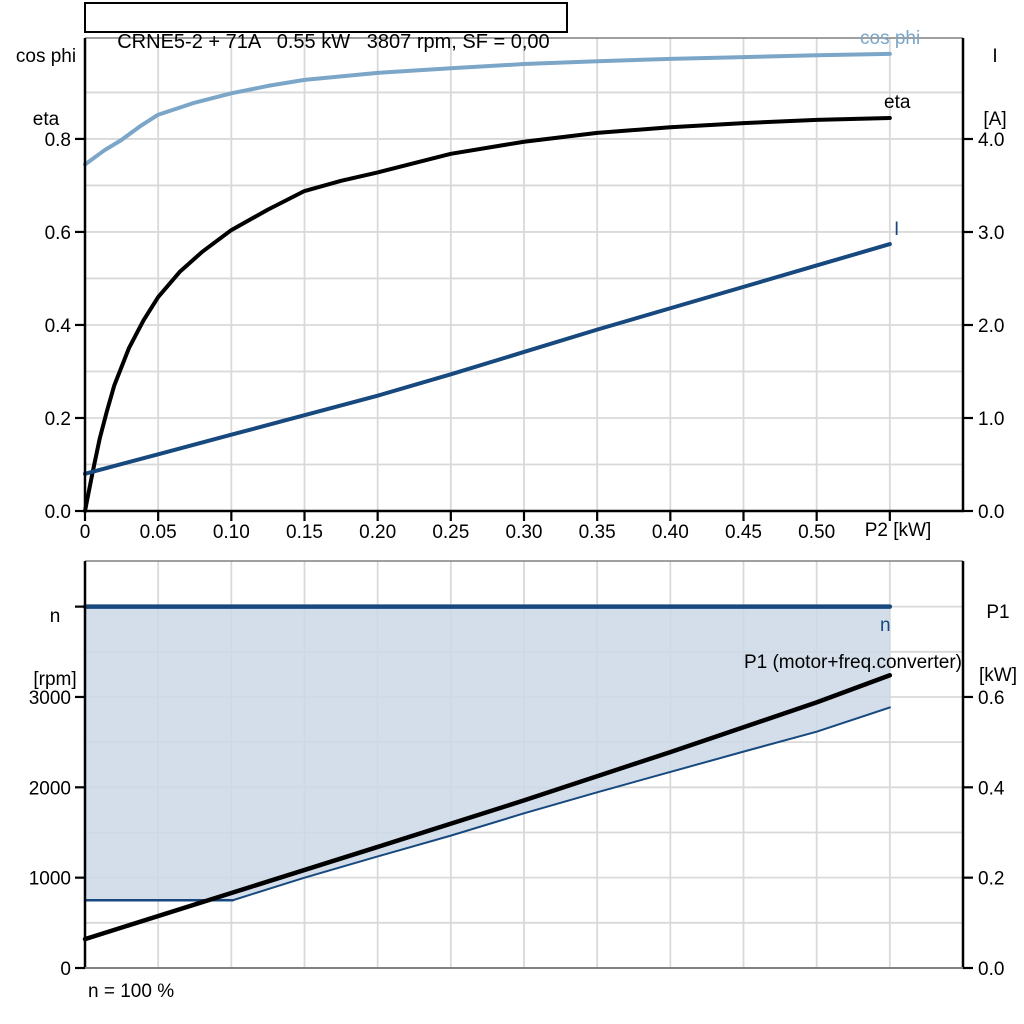 The width and height of the screenshot is (1024, 1024). Describe the element at coordinates (998, 644) in the screenshot. I see `bottom-right-axis-title: P1 [kW]` at that location.